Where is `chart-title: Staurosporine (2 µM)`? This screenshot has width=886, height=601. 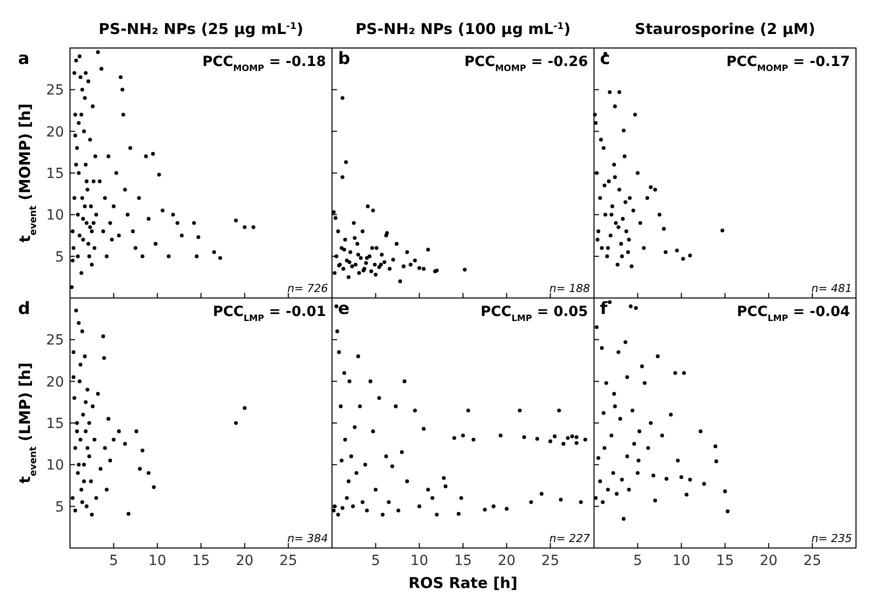 chart-title: Staurosporine (2 µM) is located at coordinates (725, 29).